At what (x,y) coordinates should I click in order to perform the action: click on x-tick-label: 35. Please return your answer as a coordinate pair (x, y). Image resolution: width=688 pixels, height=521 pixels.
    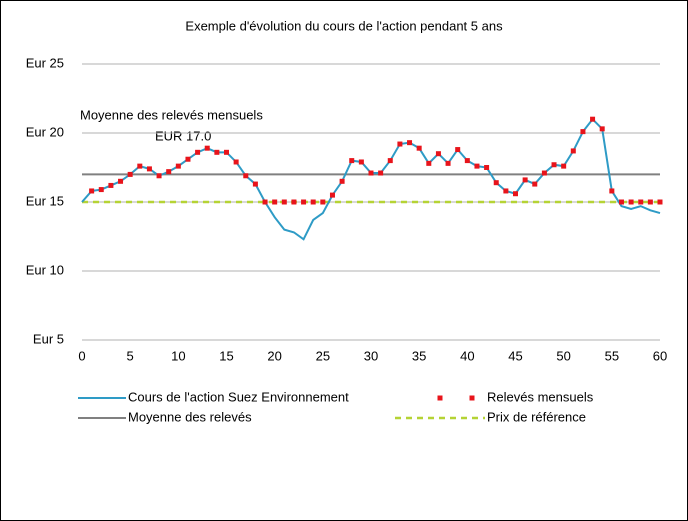
    Looking at the image, I should click on (419, 355).